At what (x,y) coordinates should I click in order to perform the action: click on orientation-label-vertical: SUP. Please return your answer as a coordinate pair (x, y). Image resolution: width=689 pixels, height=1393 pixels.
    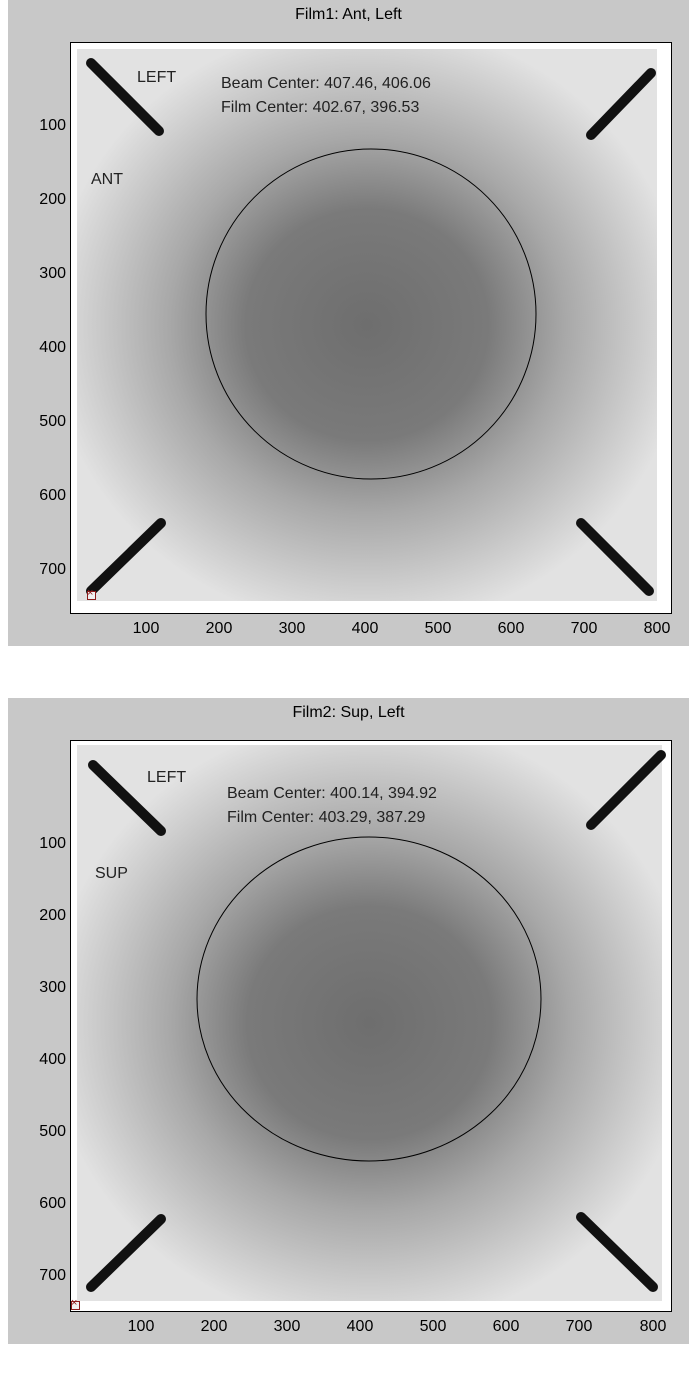
    Looking at the image, I should click on (111, 873).